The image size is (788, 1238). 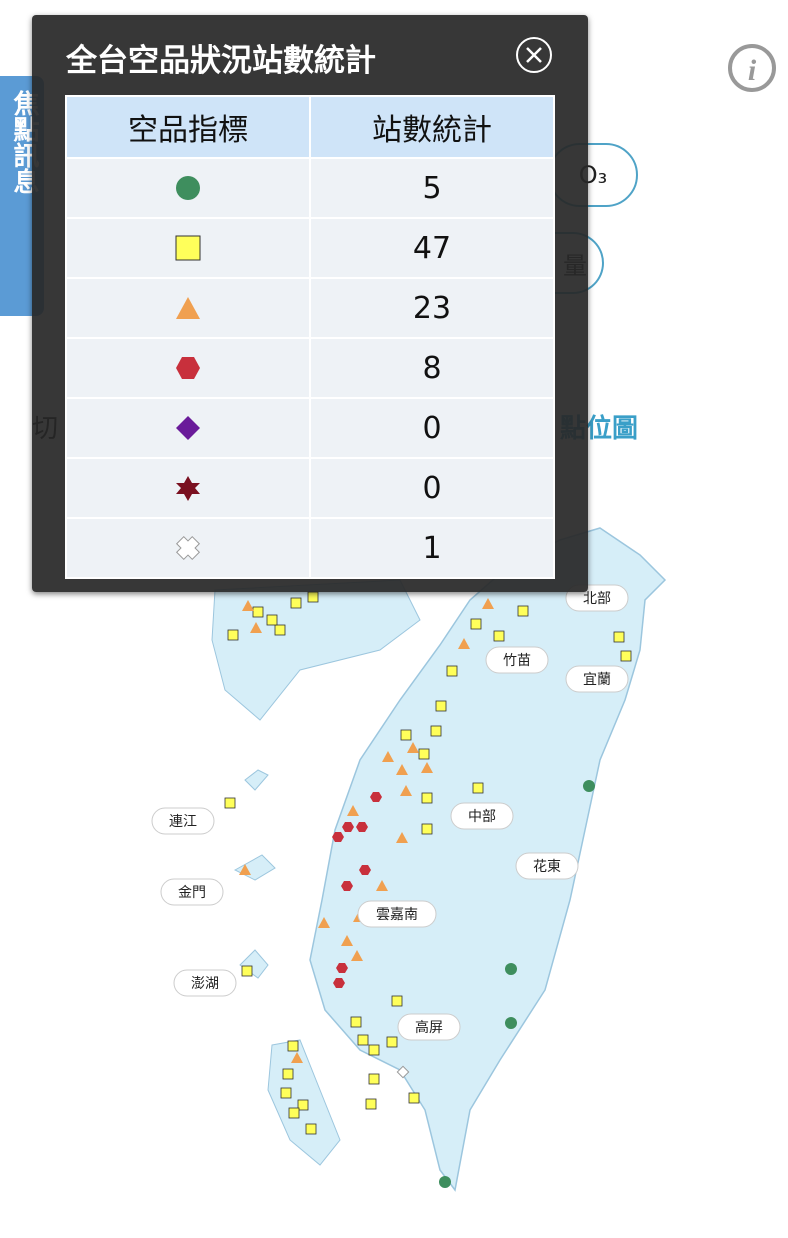 I want to click on table-row: 5, so click(x=310, y=188).